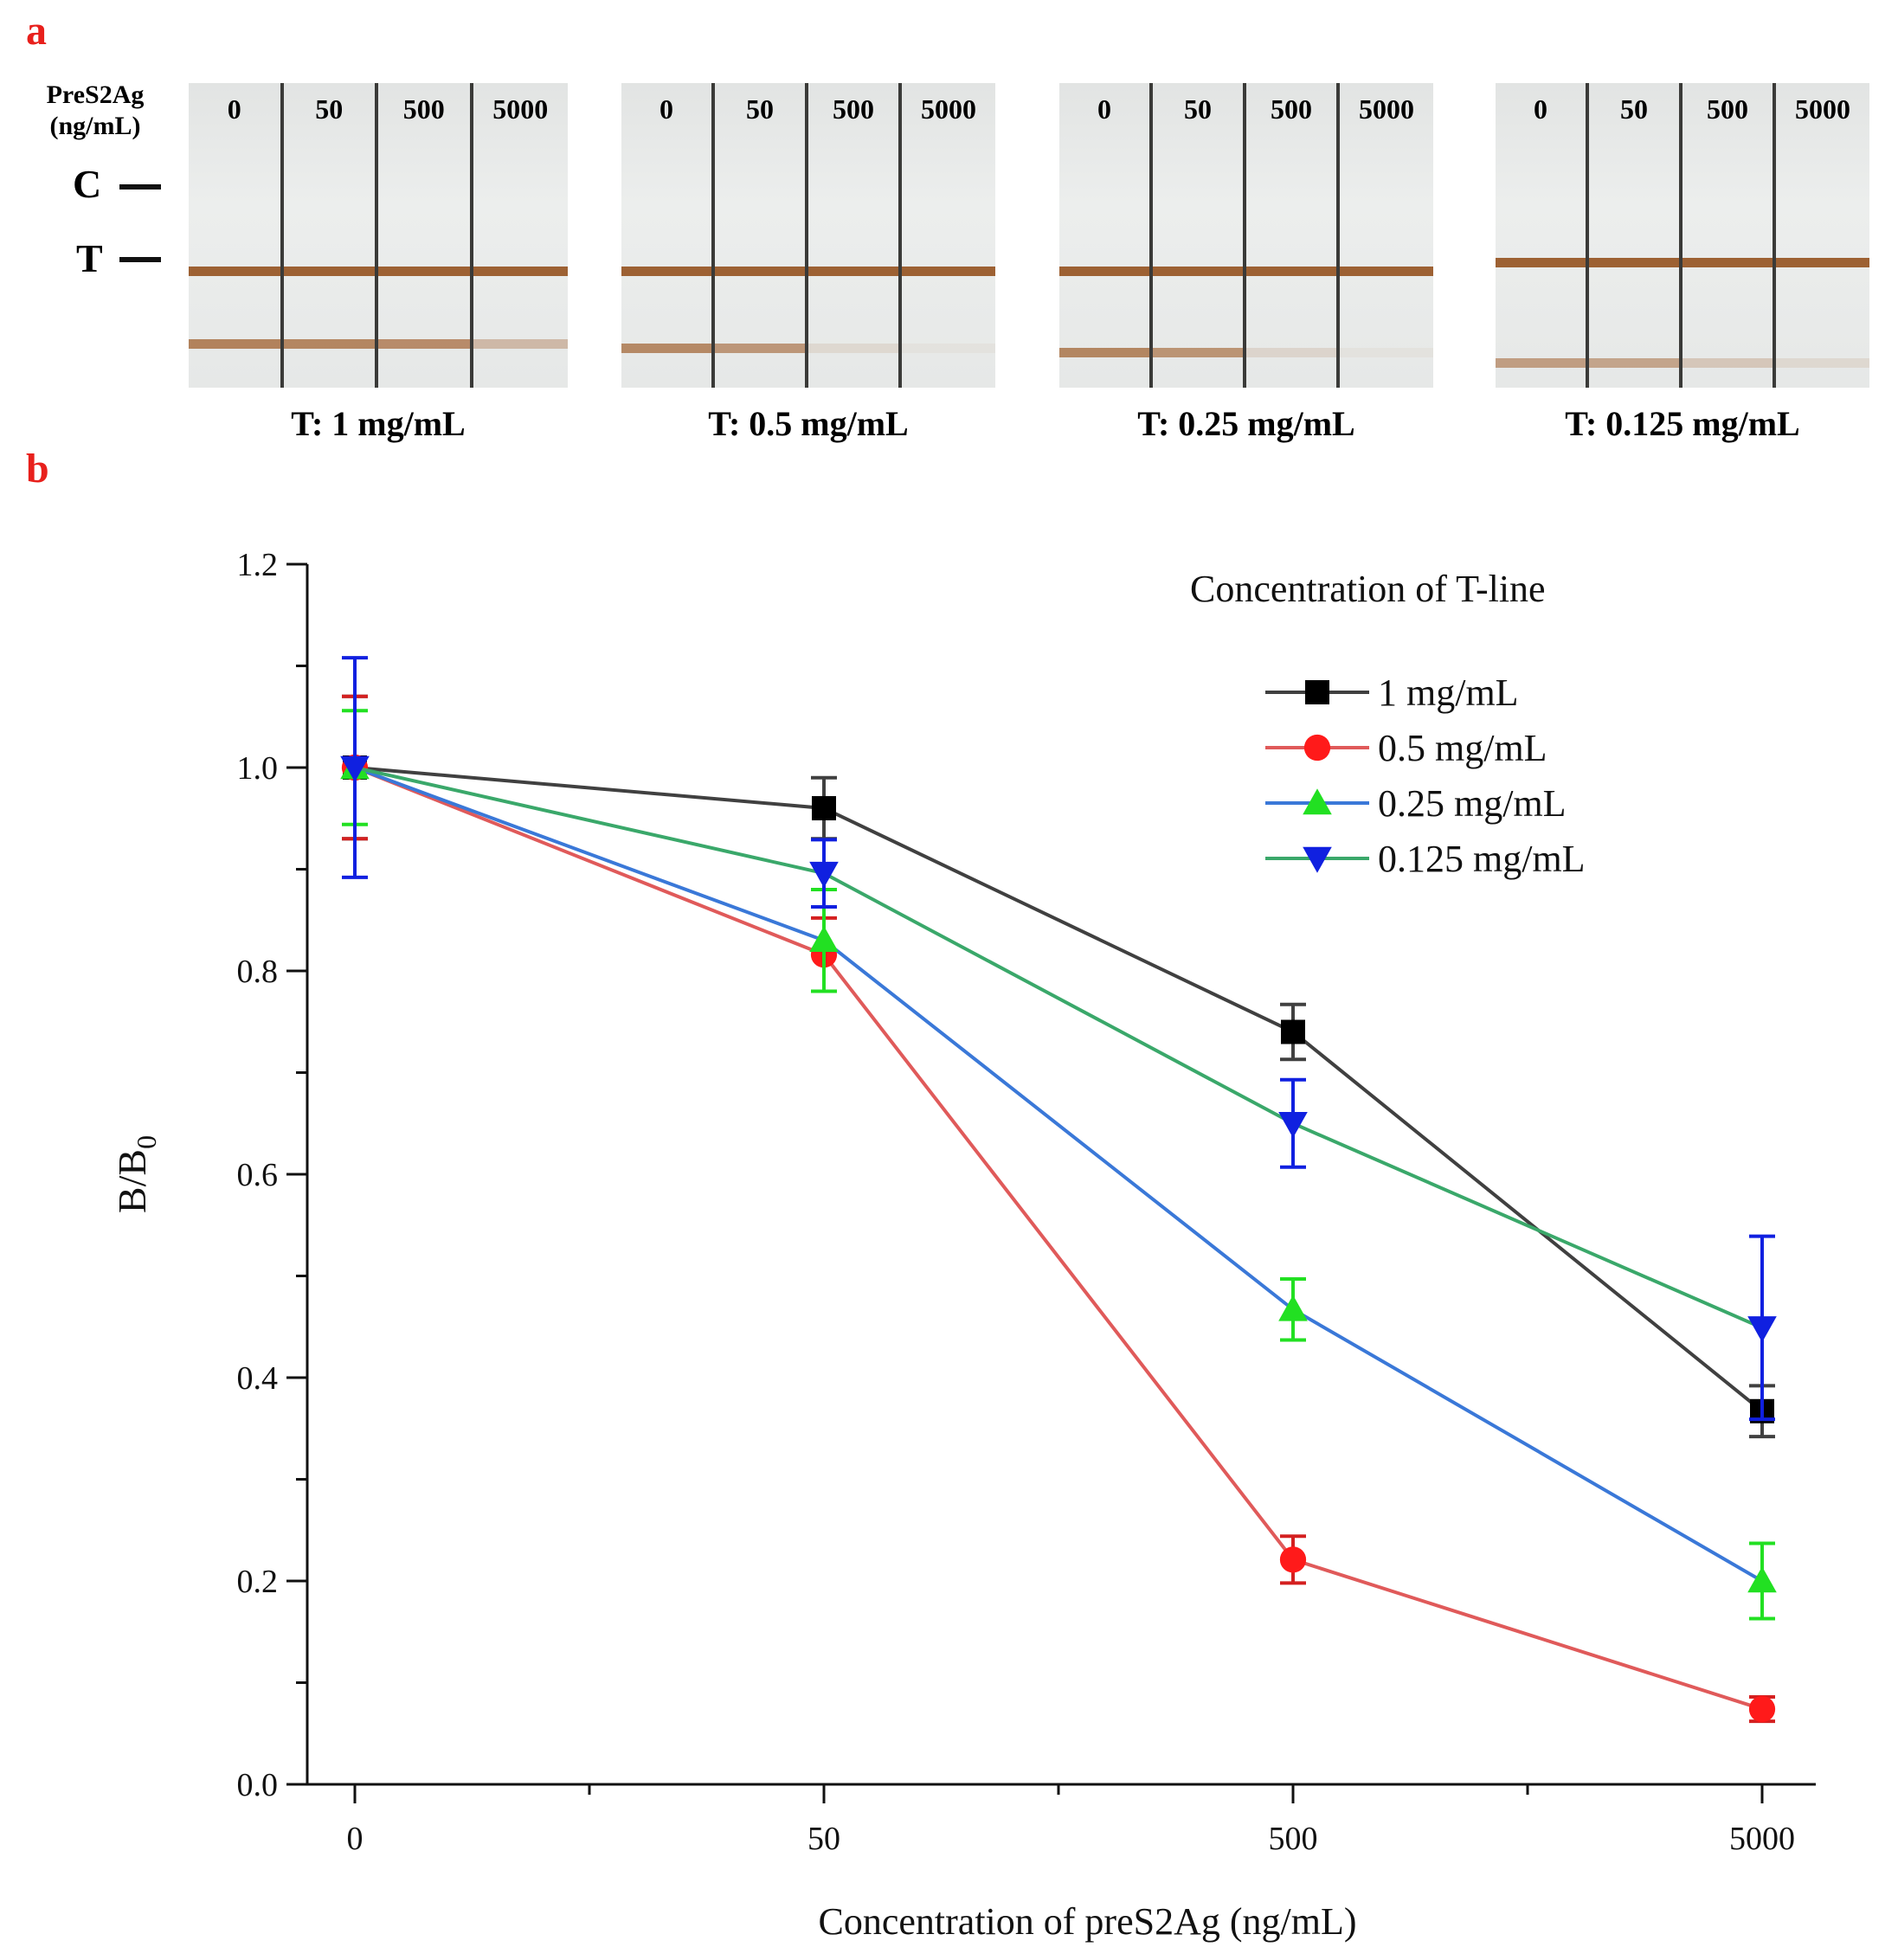 The width and height of the screenshot is (1898, 1960). I want to click on legend-item: 0.25 mg/mL, so click(1416, 803).